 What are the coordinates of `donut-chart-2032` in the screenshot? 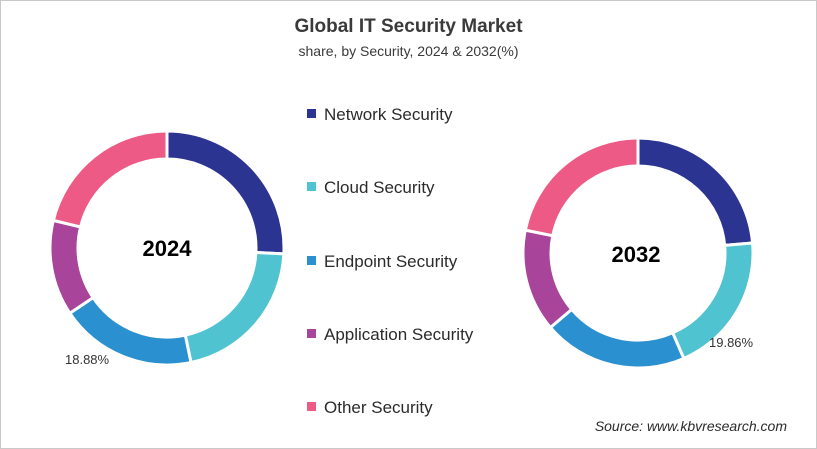 It's located at (638, 253).